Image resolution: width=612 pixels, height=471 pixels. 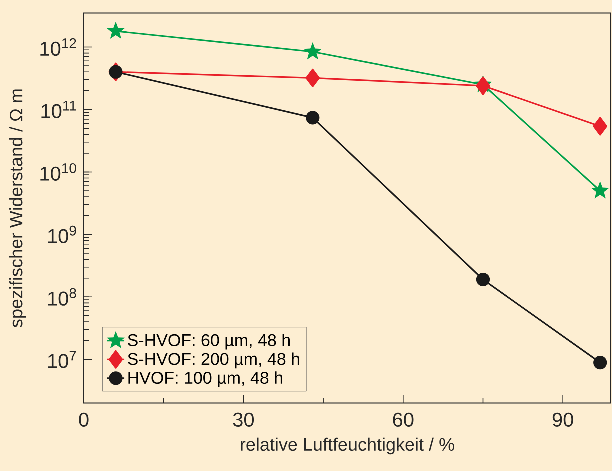 What do you see at coordinates (347, 446) in the screenshot?
I see `x-axis-title: relative Luftfeuchtigkeit / %` at bounding box center [347, 446].